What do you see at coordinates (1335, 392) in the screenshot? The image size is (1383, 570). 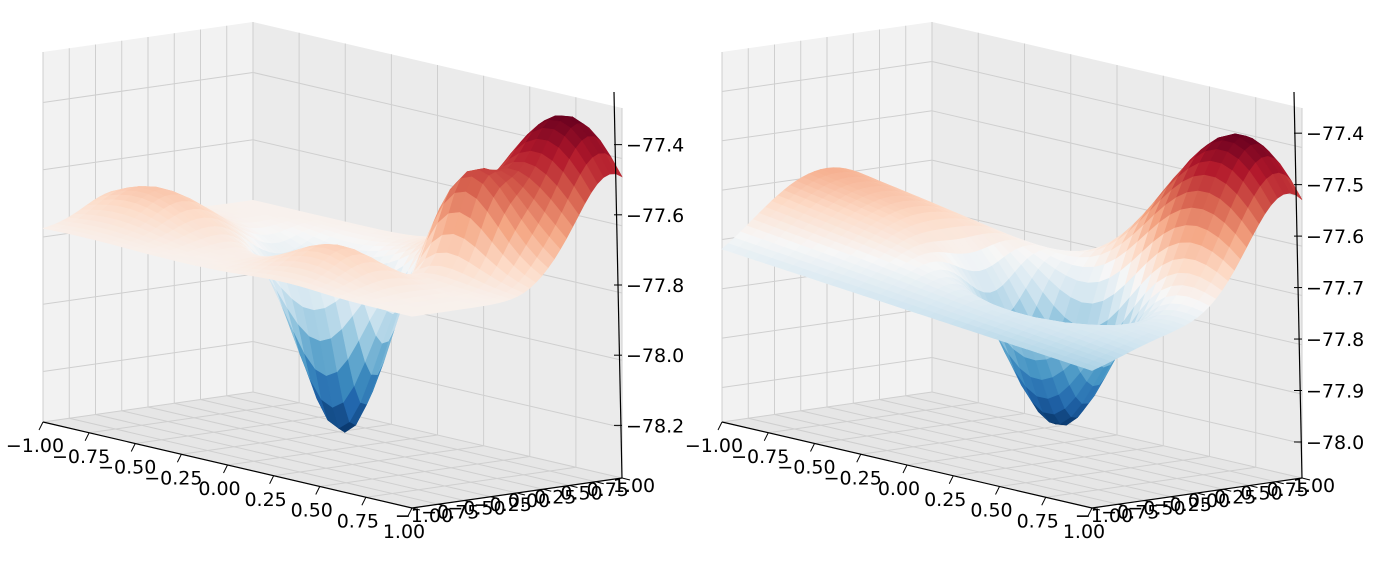 I see `z-tick-label: −77.9` at bounding box center [1335, 392].